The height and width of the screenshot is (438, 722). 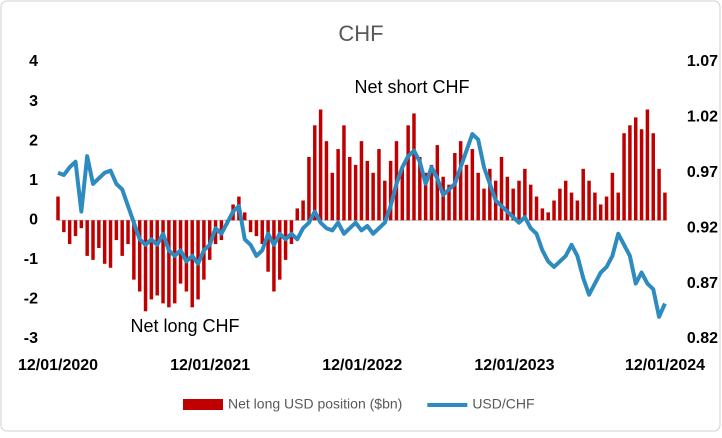 What do you see at coordinates (360, 33) in the screenshot?
I see `chart-title: CHF` at bounding box center [360, 33].